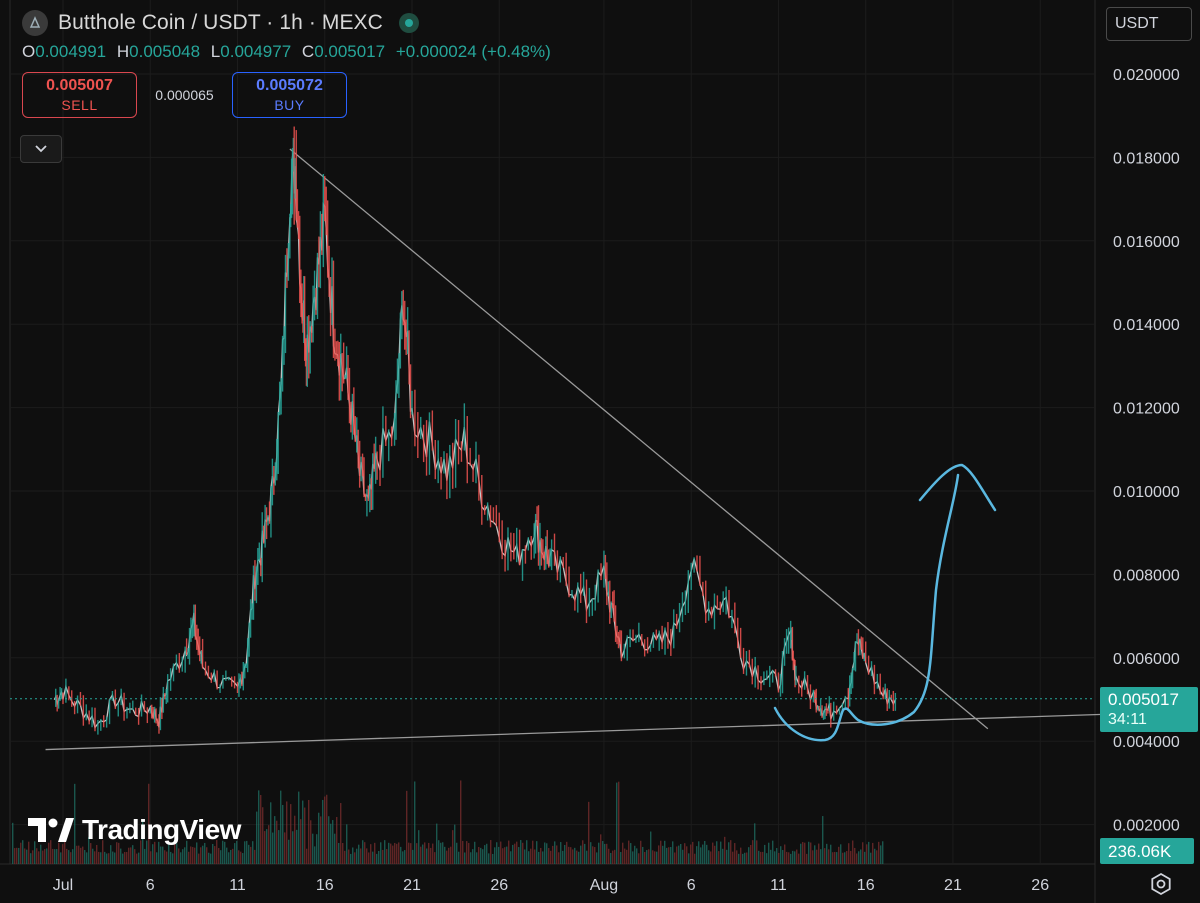 Image resolution: width=1200 pixels, height=903 pixels. I want to click on currency-selector: USDT, so click(1149, 24).